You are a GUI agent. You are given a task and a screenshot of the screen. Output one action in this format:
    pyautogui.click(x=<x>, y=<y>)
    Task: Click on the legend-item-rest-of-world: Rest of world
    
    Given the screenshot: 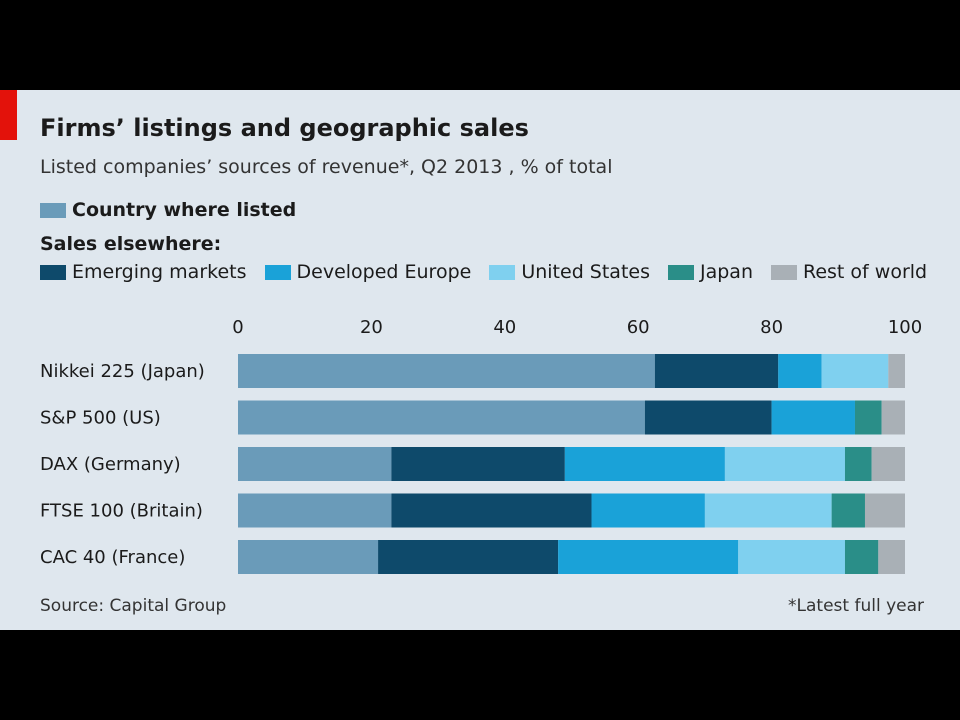 What is the action you would take?
    pyautogui.click(x=849, y=272)
    